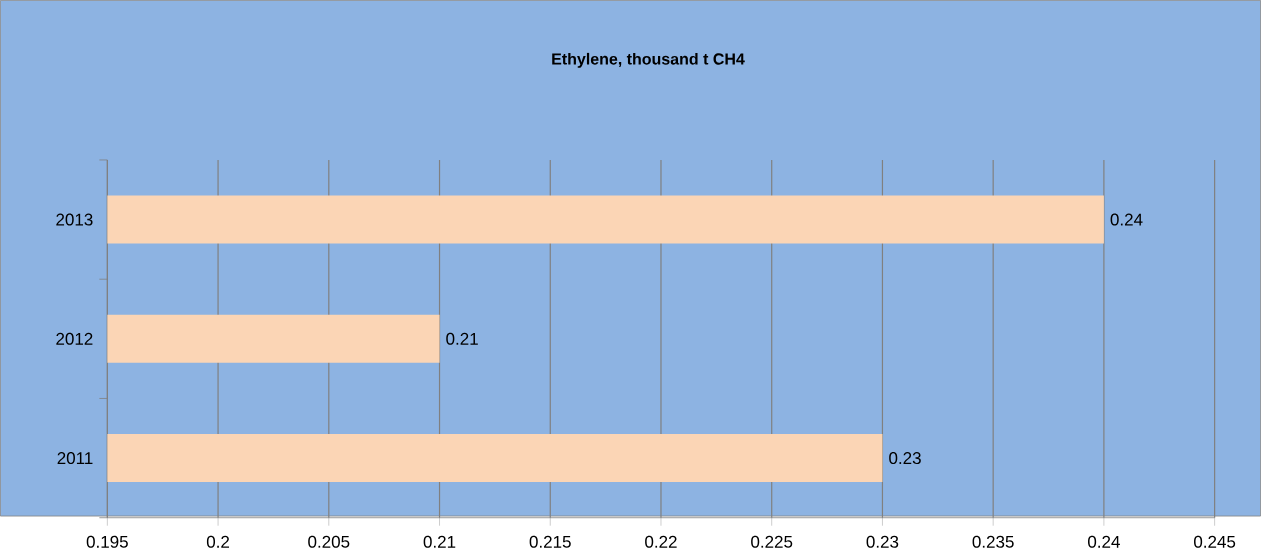 The image size is (1261, 553). Describe the element at coordinates (329, 541) in the screenshot. I see `x-tick-label: 0.205` at that location.